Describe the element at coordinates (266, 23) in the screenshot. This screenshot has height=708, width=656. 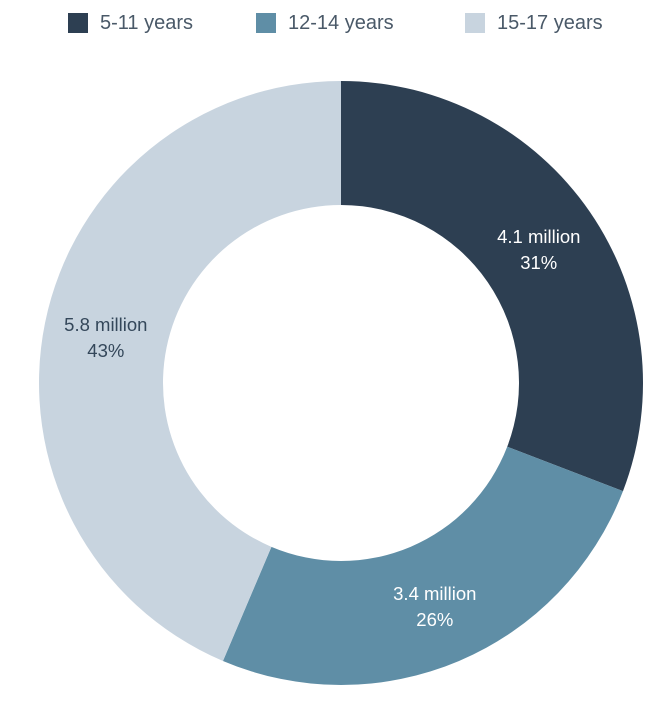
I see `legend-swatch-12-14-years` at that location.